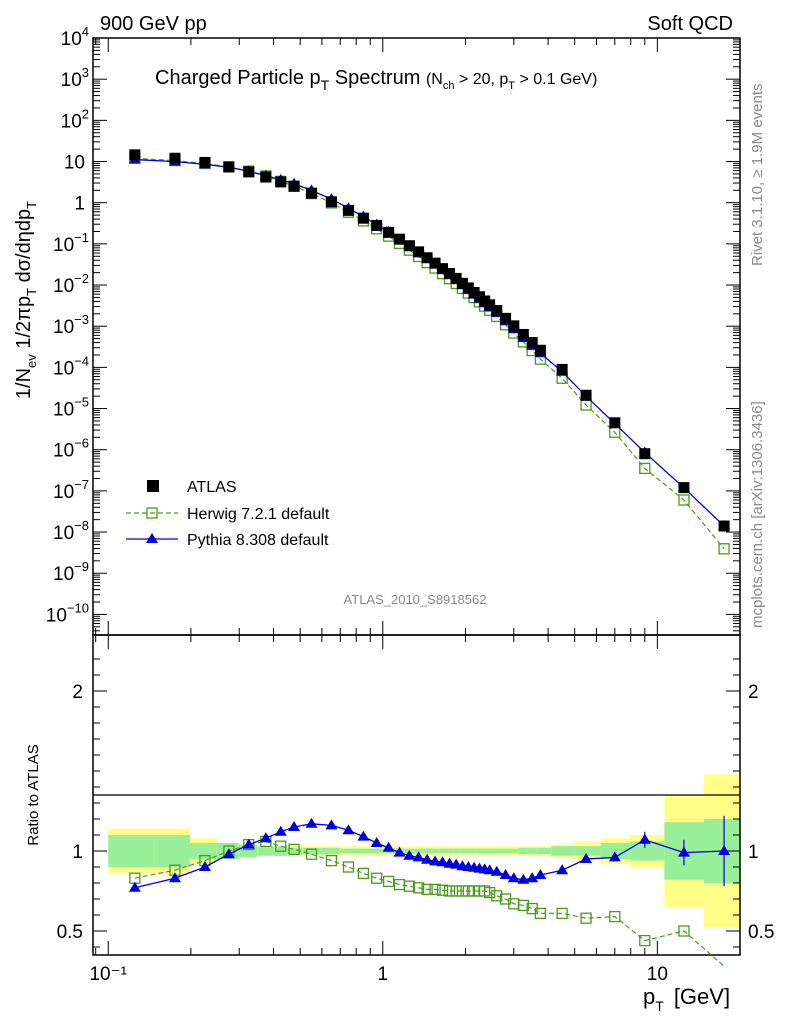 This screenshot has height=1024, width=786. What do you see at coordinates (415, 599) in the screenshot?
I see `analysis-label: ATLAS_2010_S8918562` at bounding box center [415, 599].